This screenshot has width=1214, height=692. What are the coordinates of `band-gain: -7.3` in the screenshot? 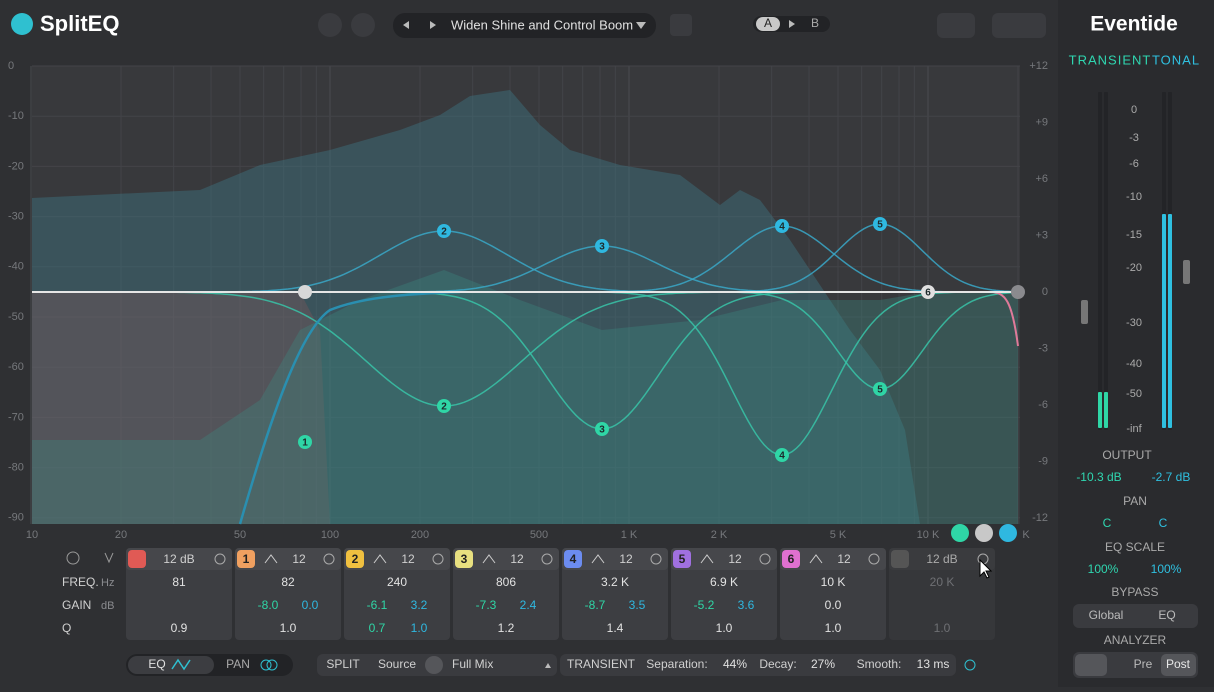 It's located at (486, 605).